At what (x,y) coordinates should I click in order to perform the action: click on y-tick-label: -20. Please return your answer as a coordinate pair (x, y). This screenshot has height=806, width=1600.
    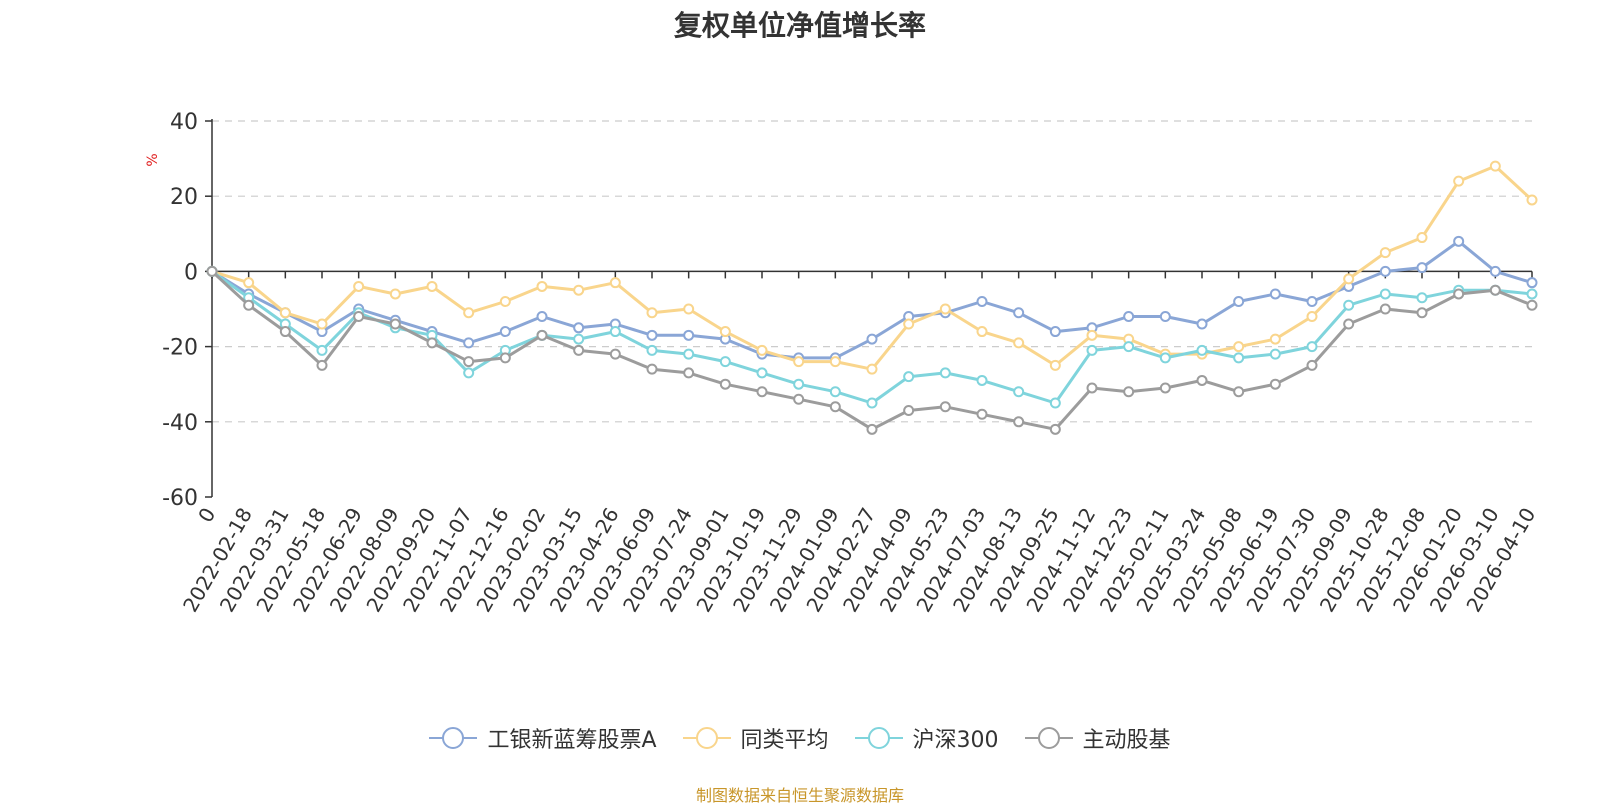
    Looking at the image, I should click on (180, 348).